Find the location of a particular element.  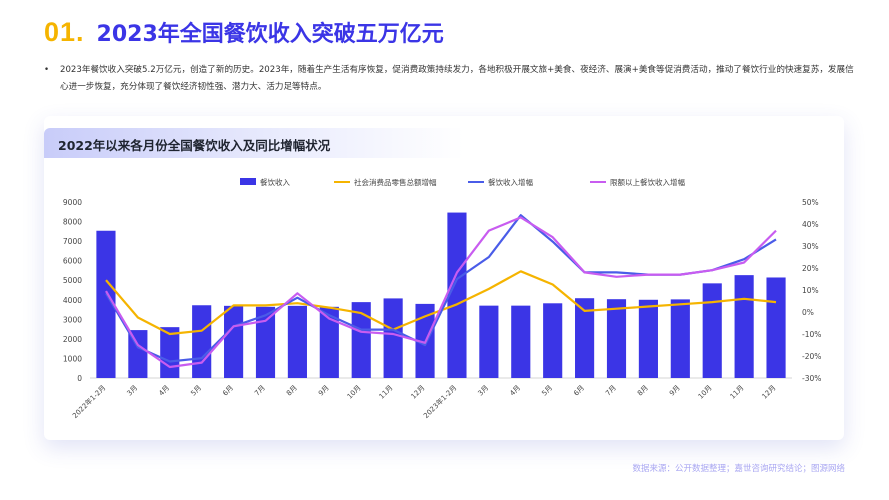

y-left-tick-label: 3000 is located at coordinates (72, 319).